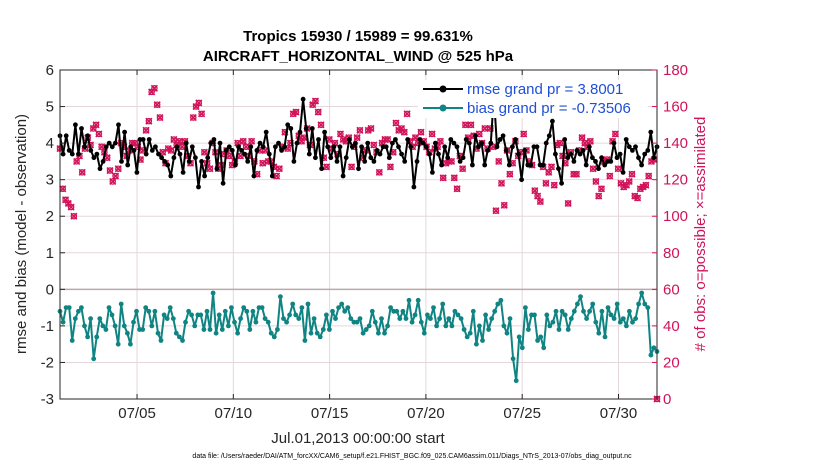 Image resolution: width=830 pixels, height=470 pixels. What do you see at coordinates (675, 107) in the screenshot?
I see `y-right-tick-label-8: 160` at bounding box center [675, 107].